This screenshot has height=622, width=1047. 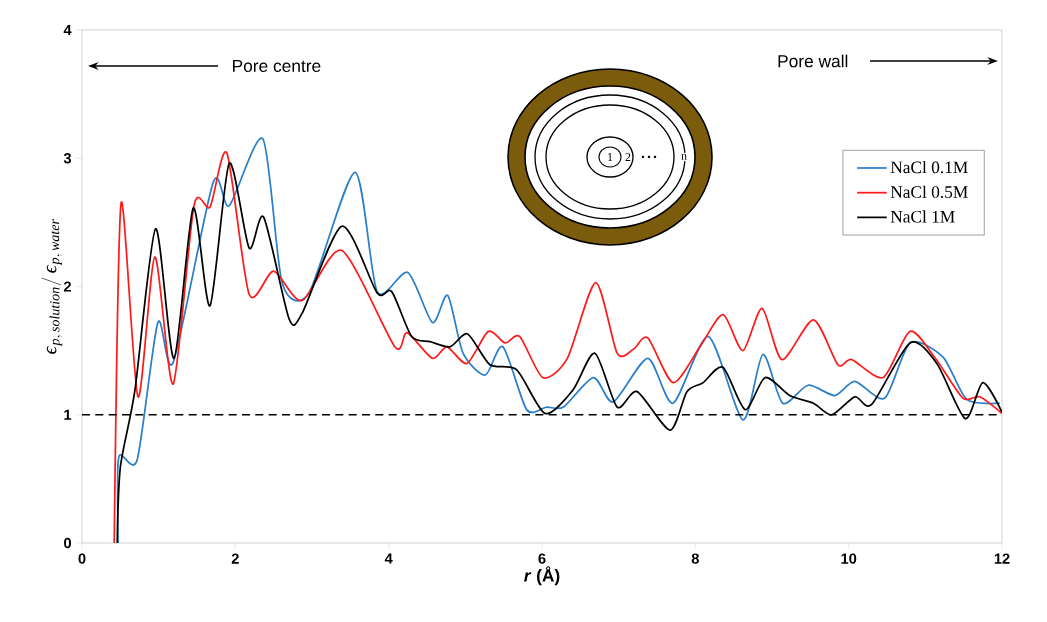 What do you see at coordinates (695, 558) in the screenshot?
I see `x-tick-label: 8` at bounding box center [695, 558].